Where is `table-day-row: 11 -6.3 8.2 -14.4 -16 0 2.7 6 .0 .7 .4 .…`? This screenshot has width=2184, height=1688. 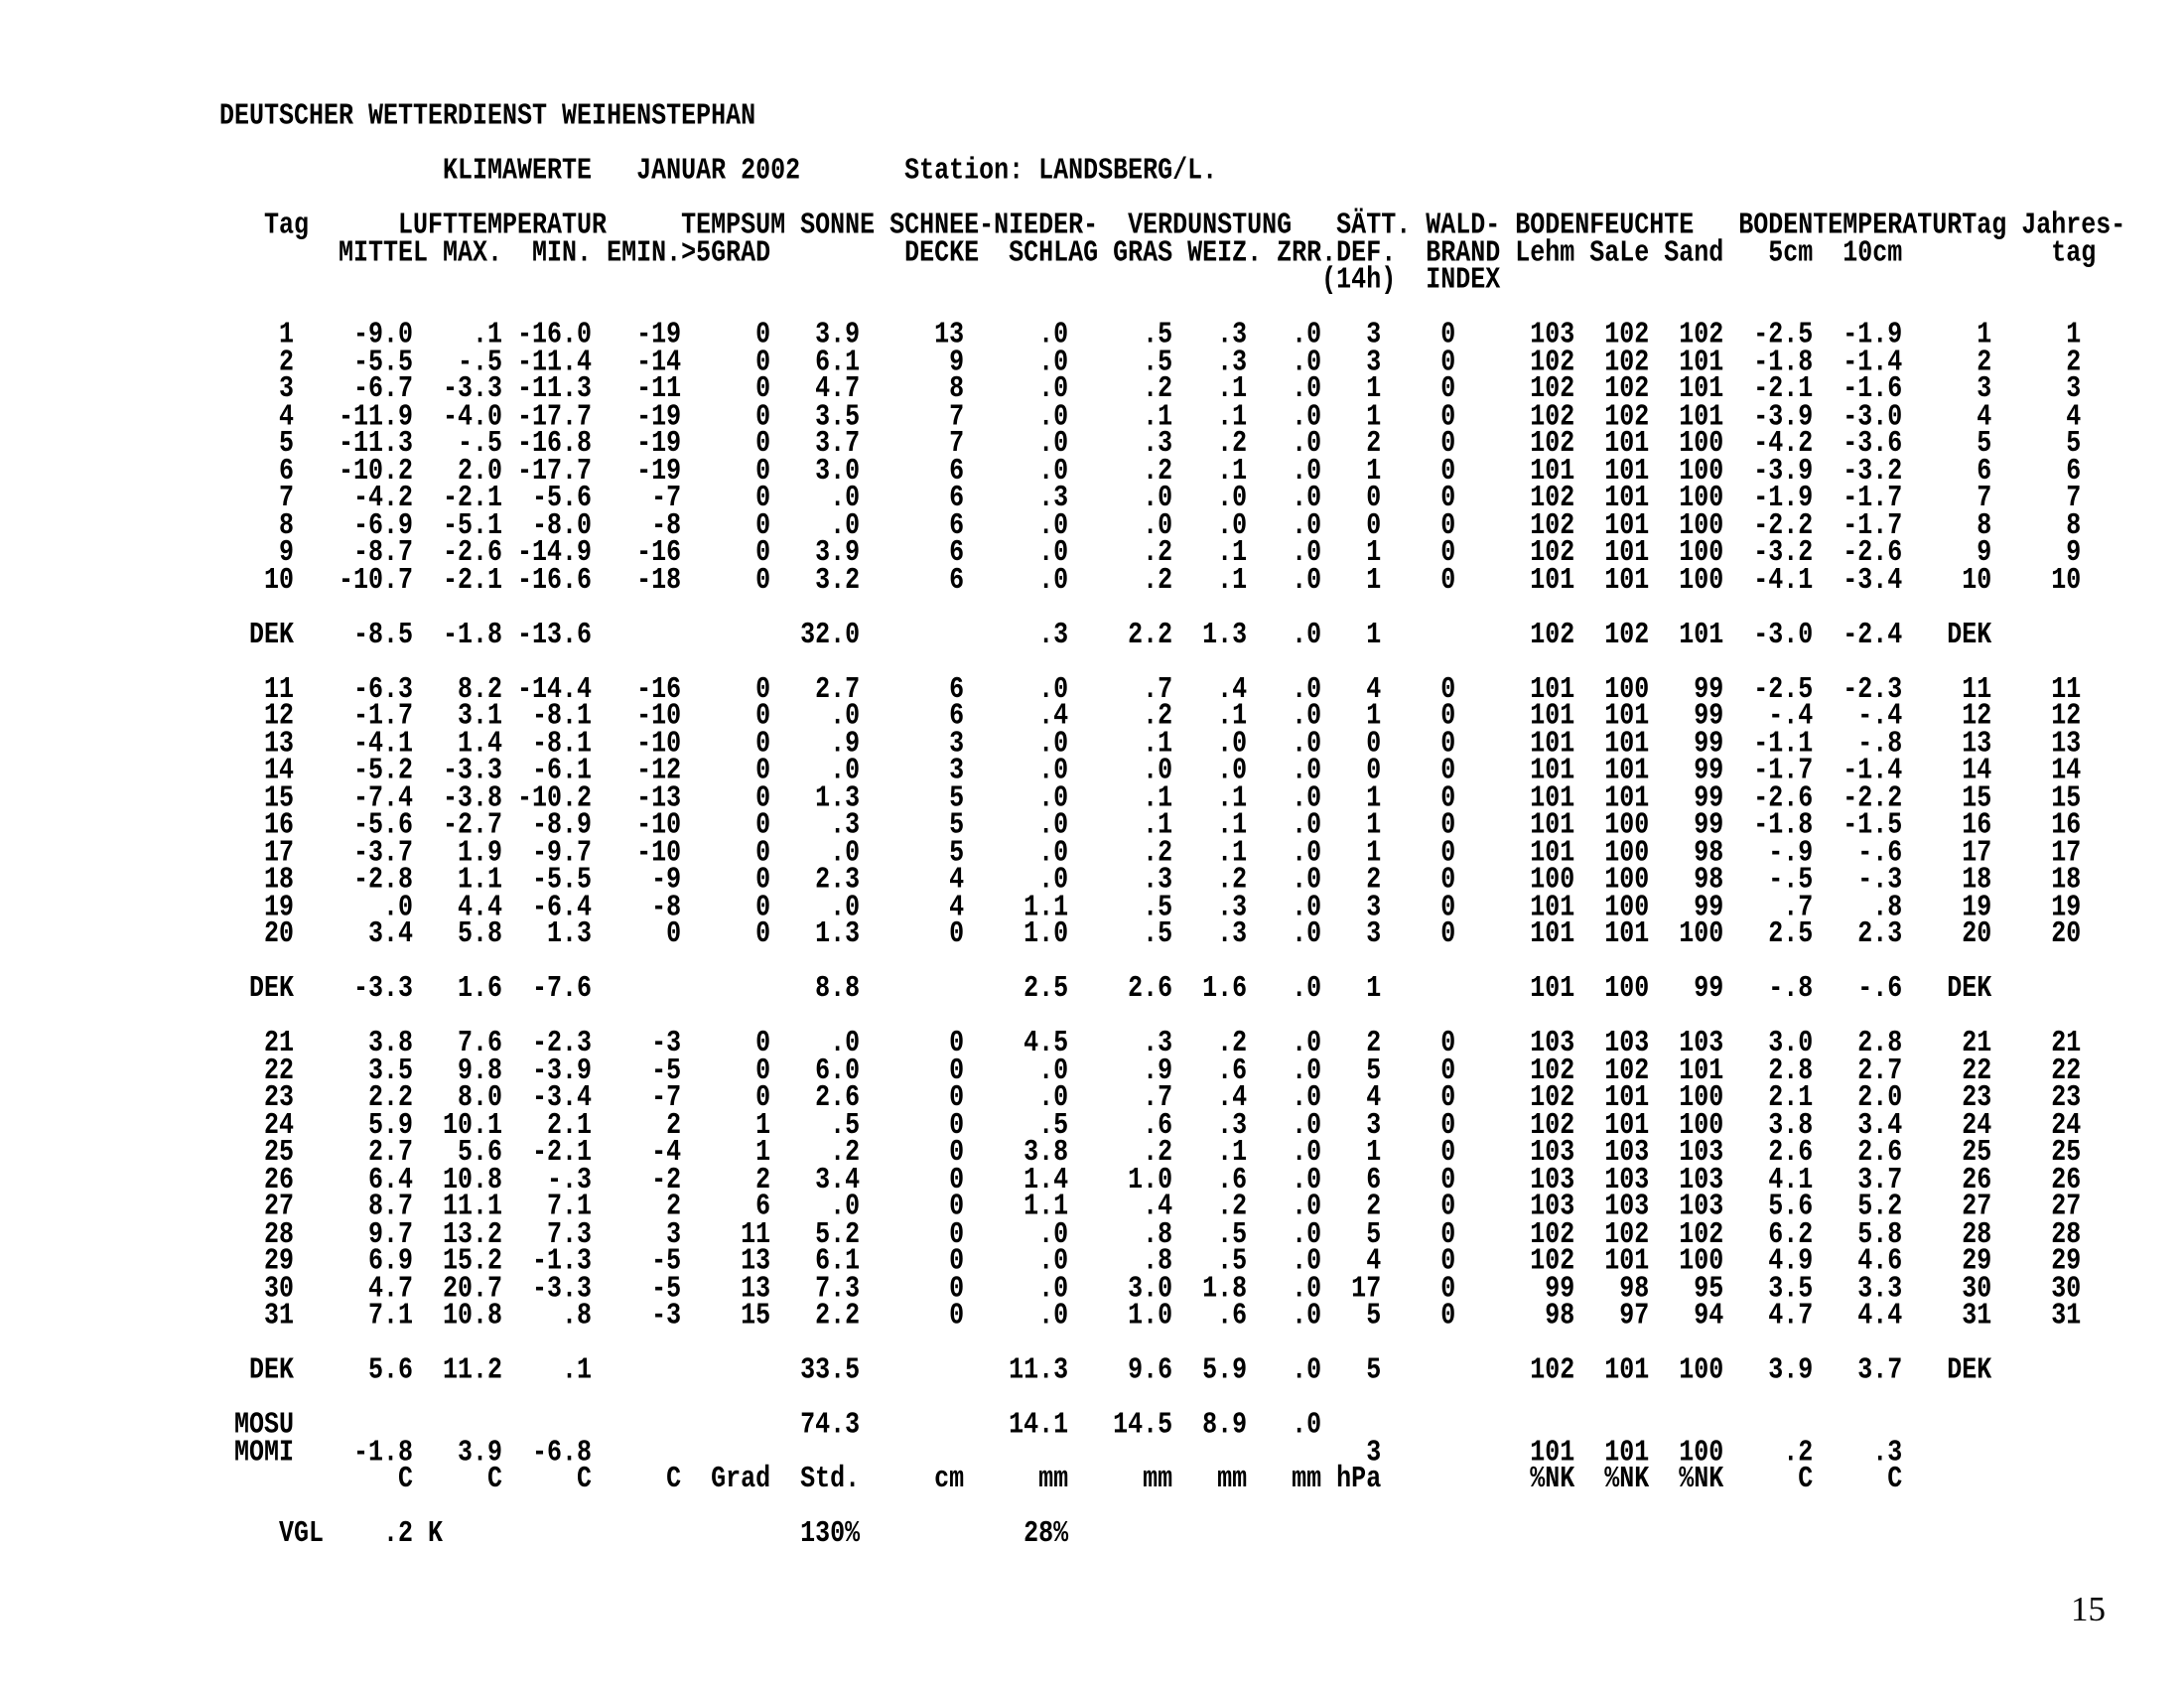 table-day-row: 11 -6.3 8.2 -14.4 -16 0 2.7 6 .0 .7 .4 .… is located at coordinates (1150, 688).